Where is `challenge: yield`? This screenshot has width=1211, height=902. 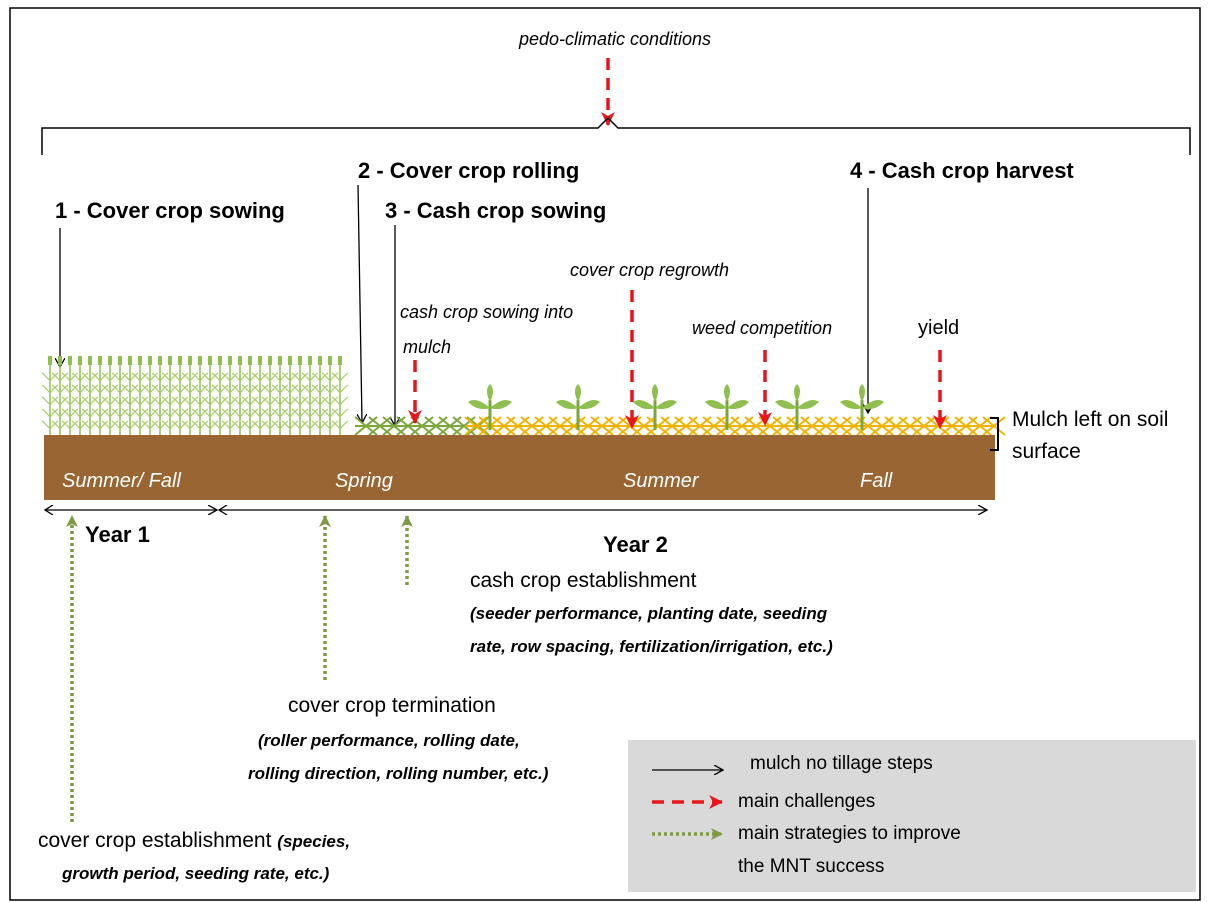
challenge: yield is located at coordinates (938, 328).